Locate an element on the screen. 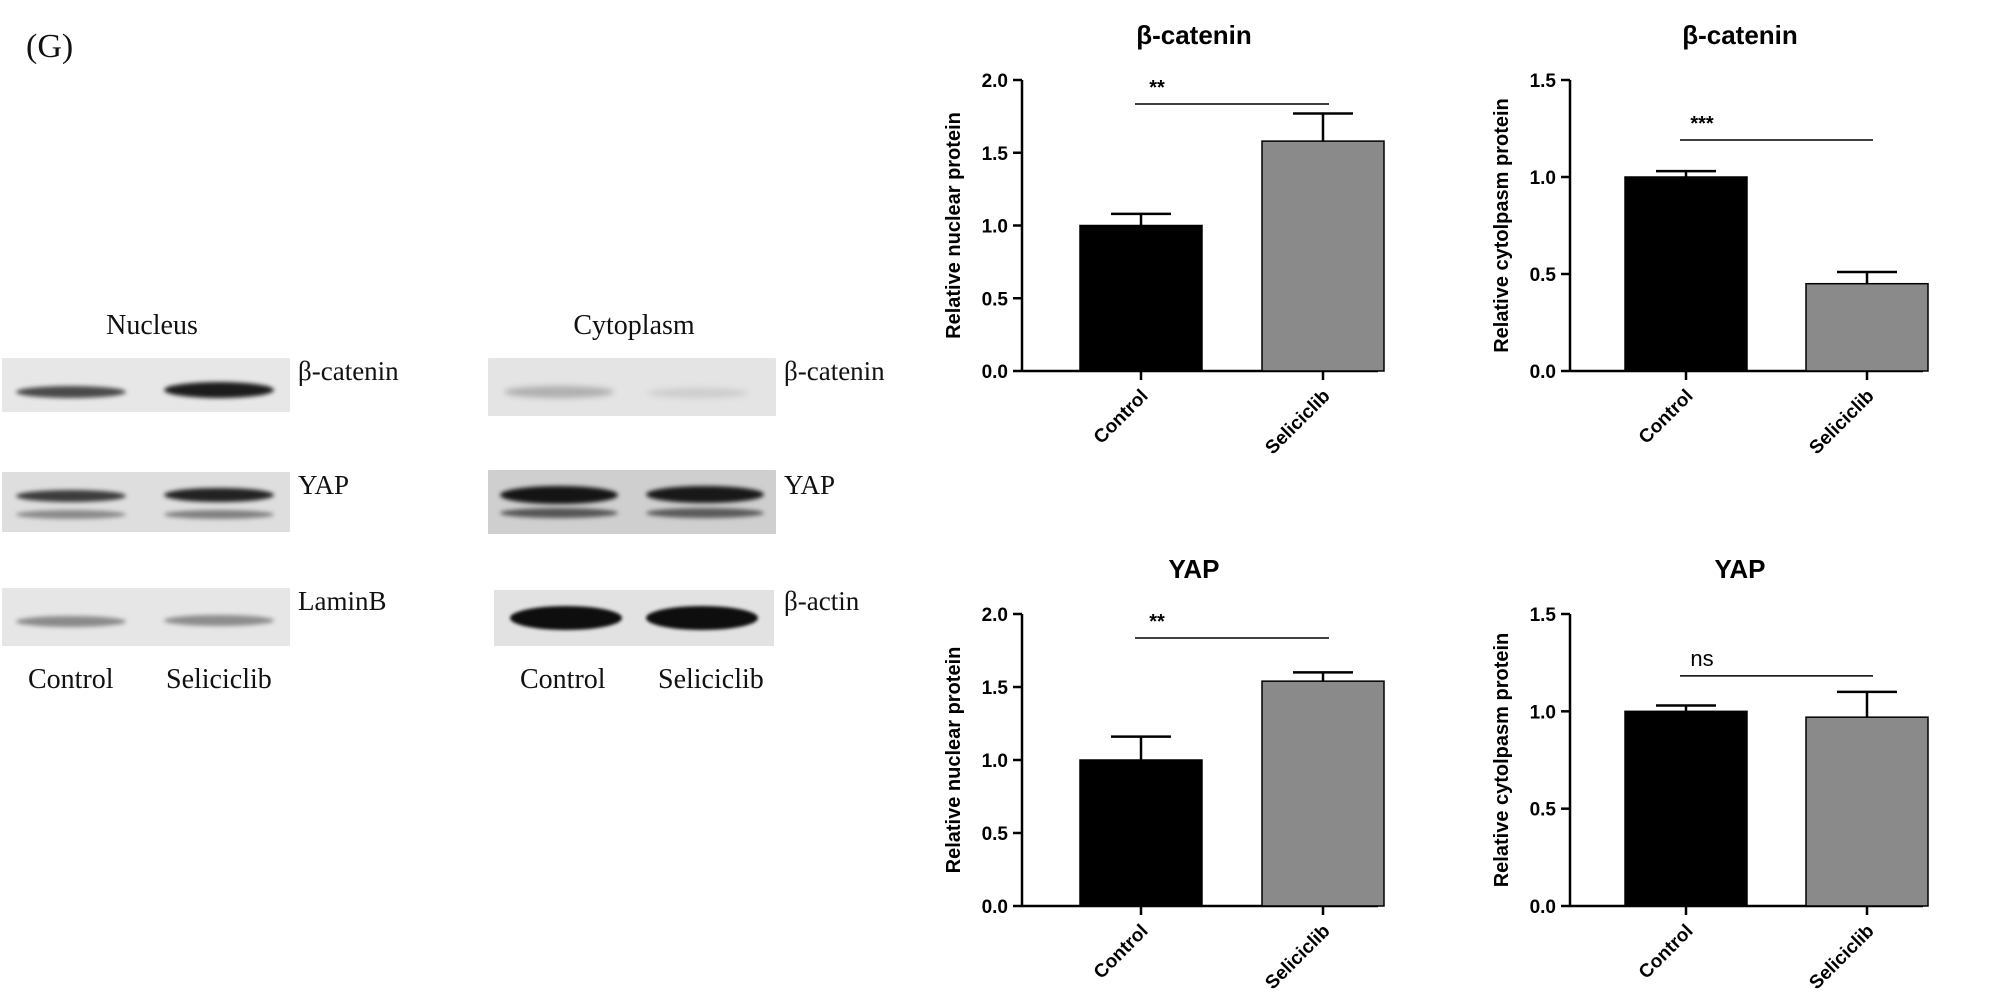 The width and height of the screenshot is (2001, 994). nucleus-lane-label: Seliciclib is located at coordinates (219, 679).